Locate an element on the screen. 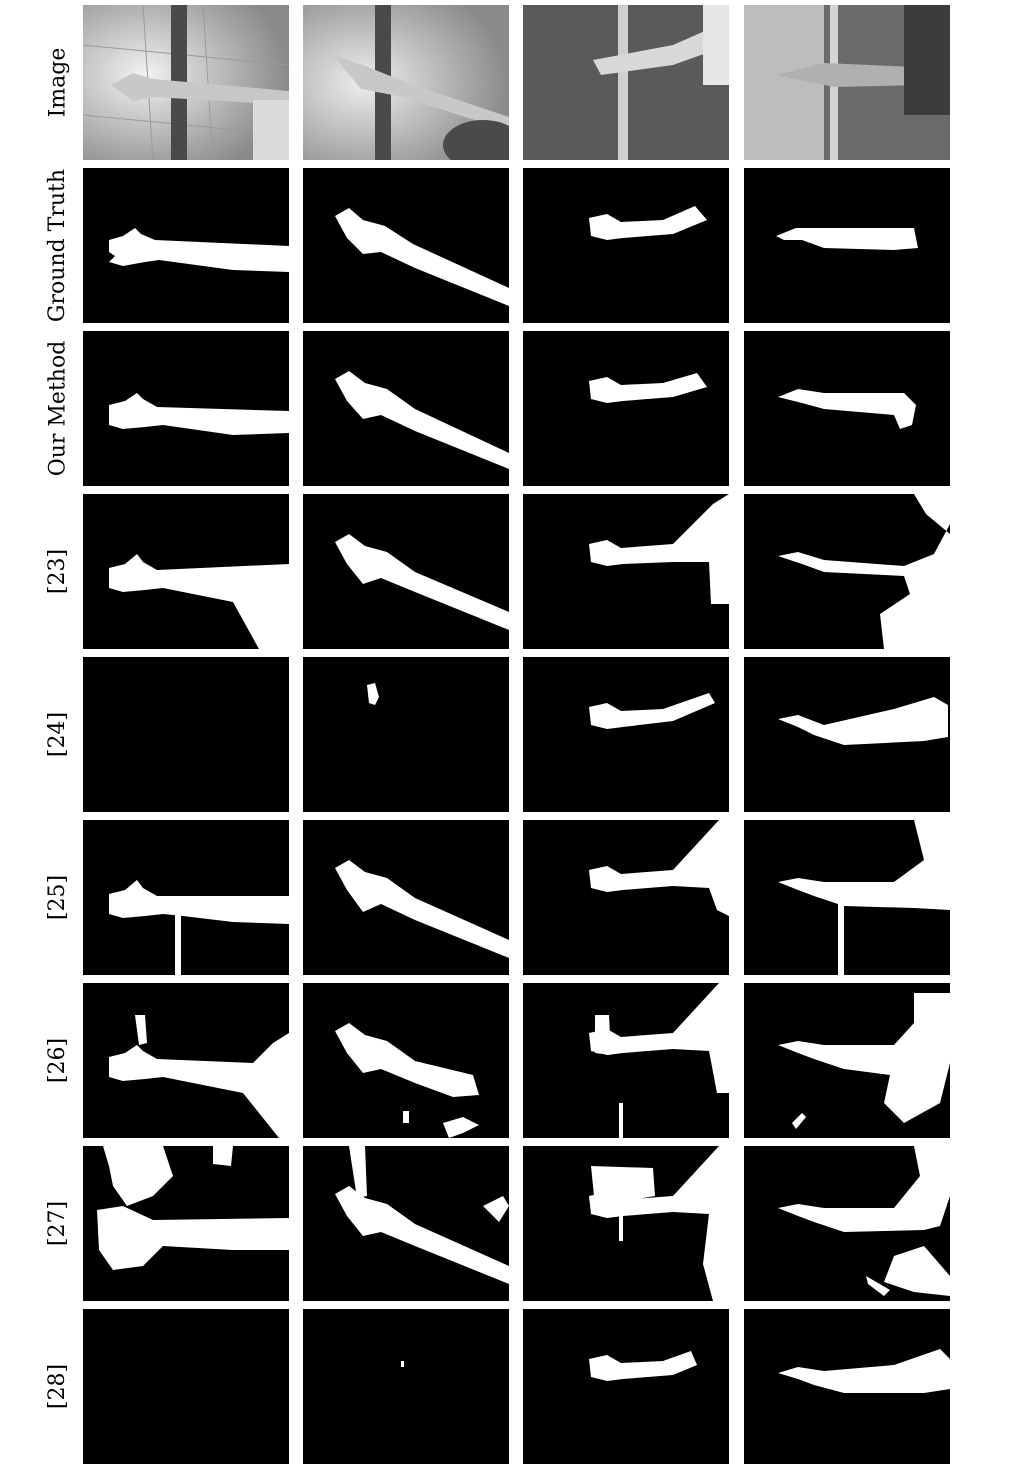  row-label-text: [27] is located at coordinates (58, 1223).